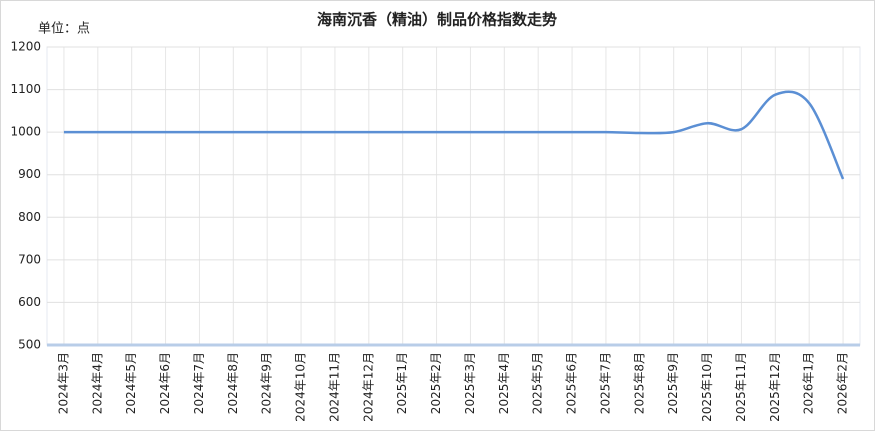  Describe the element at coordinates (29, 174) in the screenshot. I see `y-tick-label: 900` at that location.